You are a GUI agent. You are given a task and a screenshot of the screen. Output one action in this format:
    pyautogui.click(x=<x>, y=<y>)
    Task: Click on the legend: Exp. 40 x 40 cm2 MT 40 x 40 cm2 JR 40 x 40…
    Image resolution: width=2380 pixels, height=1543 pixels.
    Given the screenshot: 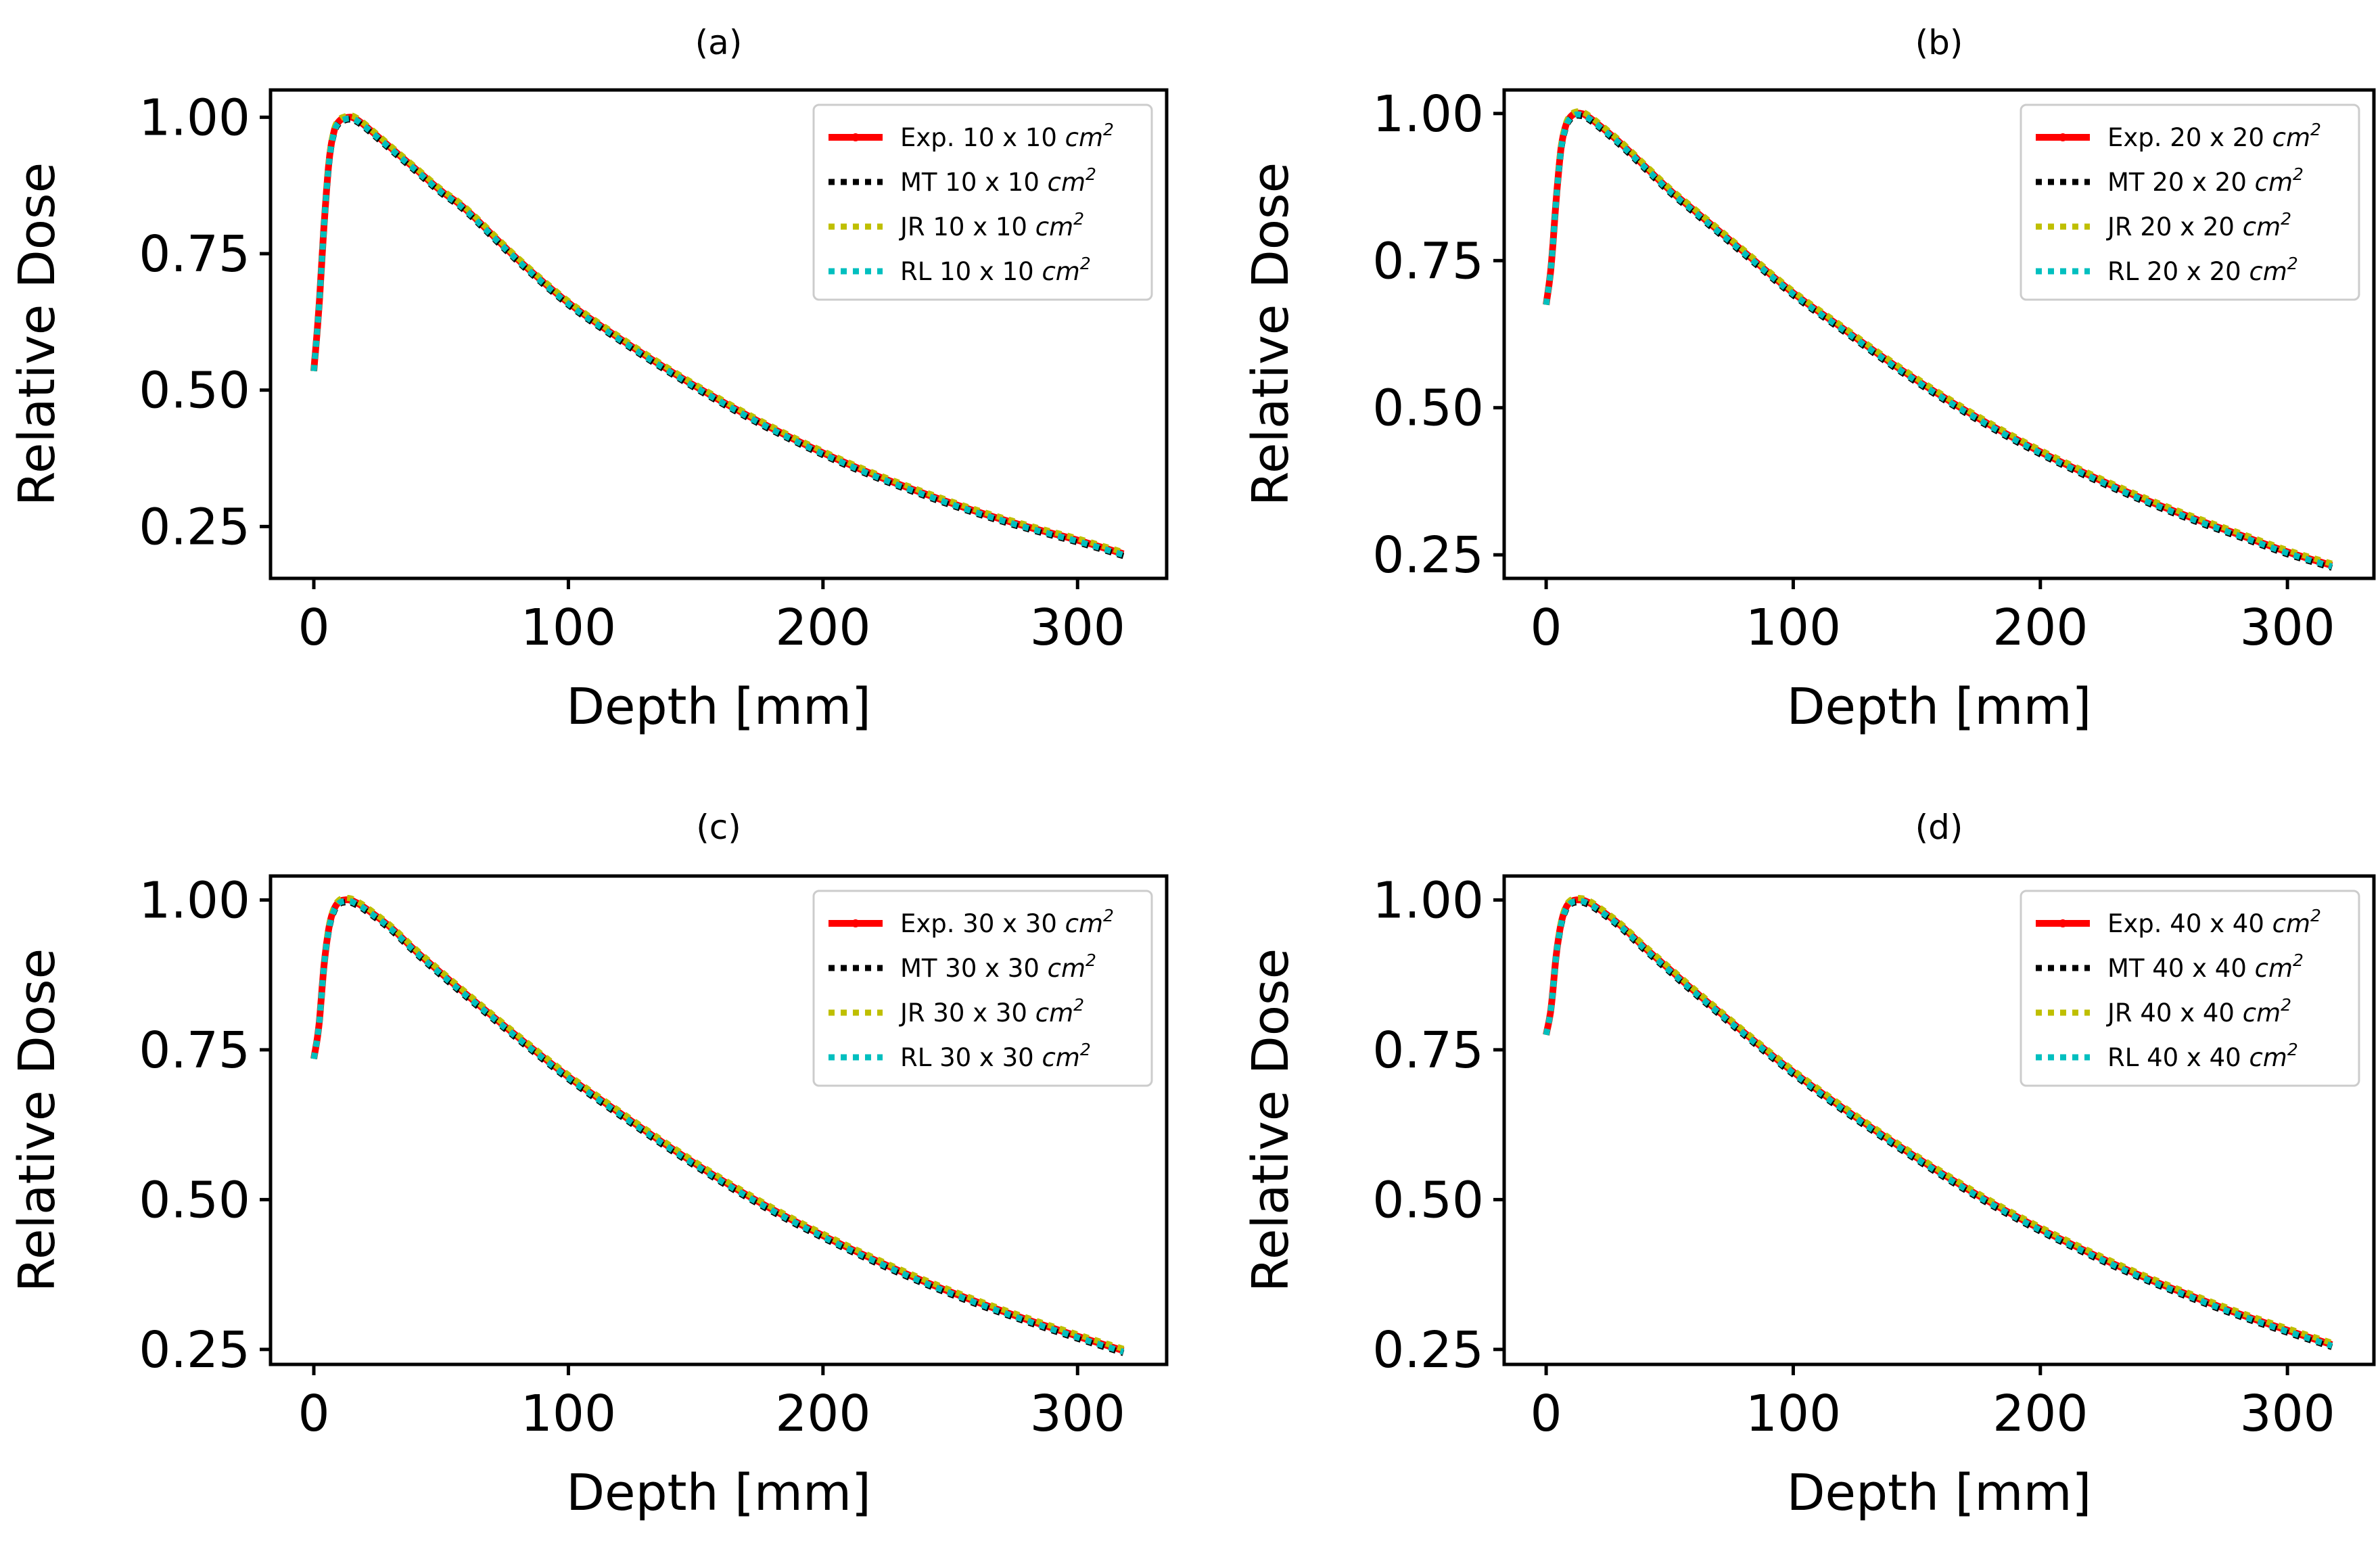 What is the action you would take?
    pyautogui.click(x=2190, y=989)
    